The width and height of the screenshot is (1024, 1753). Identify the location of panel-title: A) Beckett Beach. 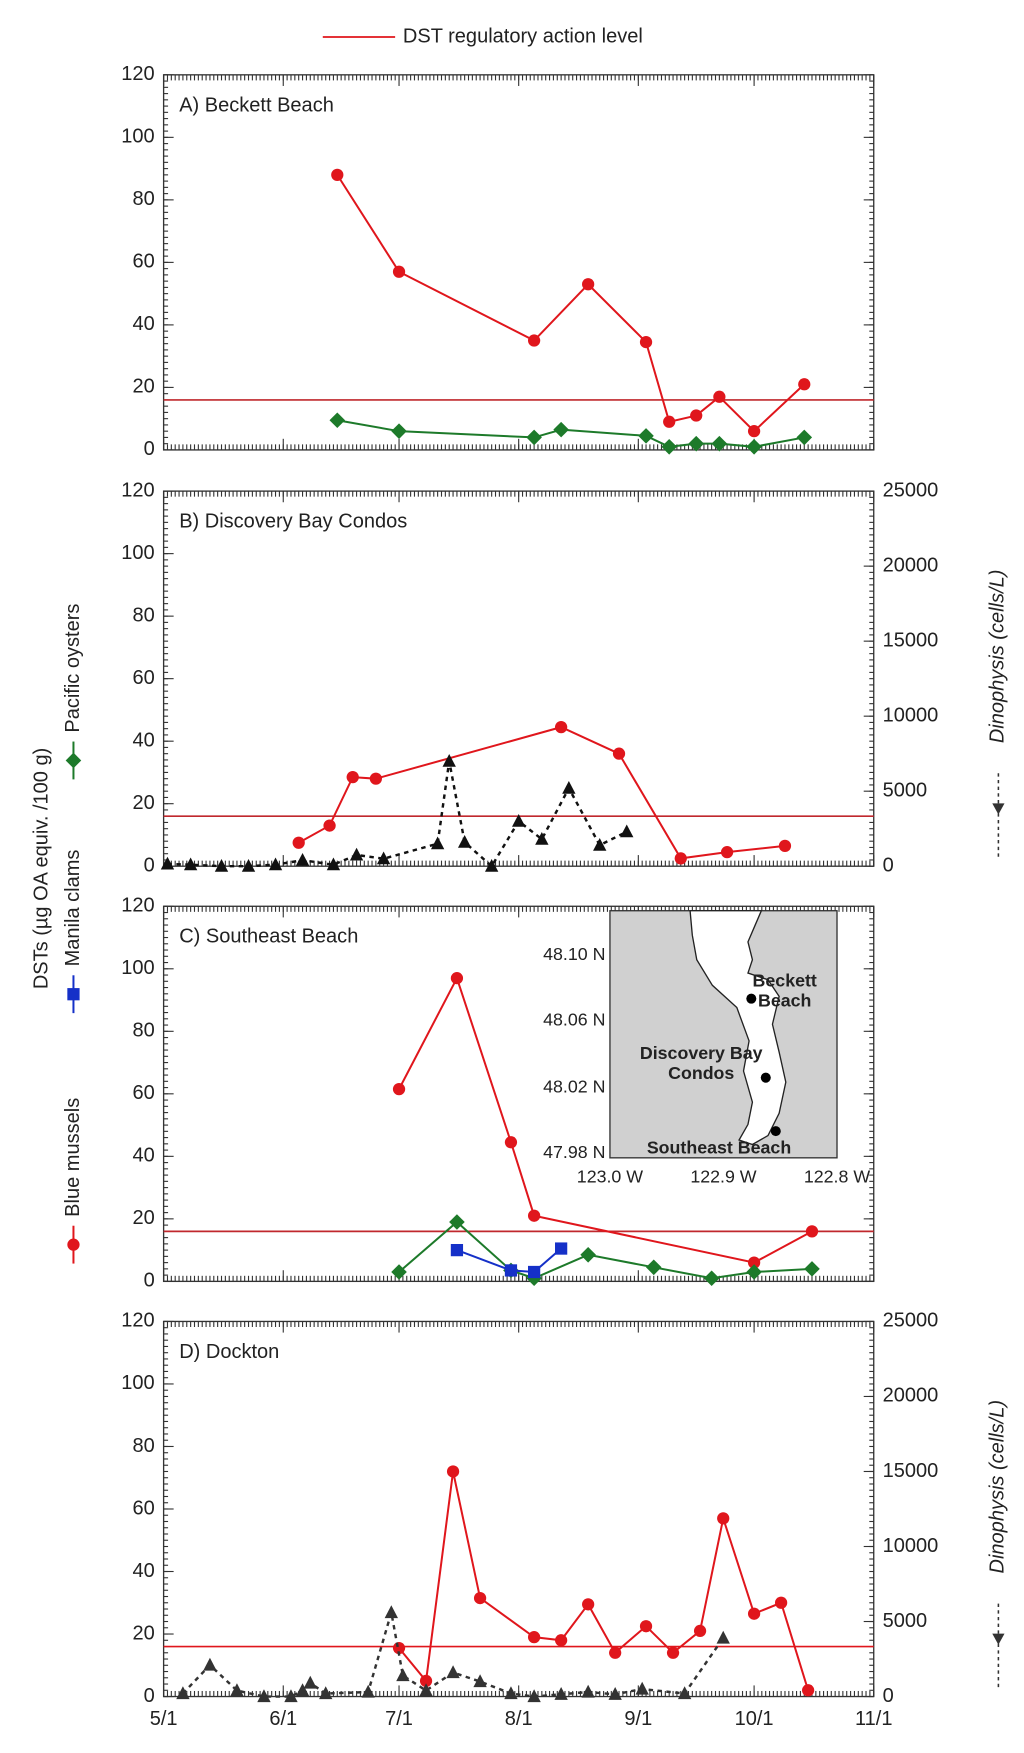
(256, 105).